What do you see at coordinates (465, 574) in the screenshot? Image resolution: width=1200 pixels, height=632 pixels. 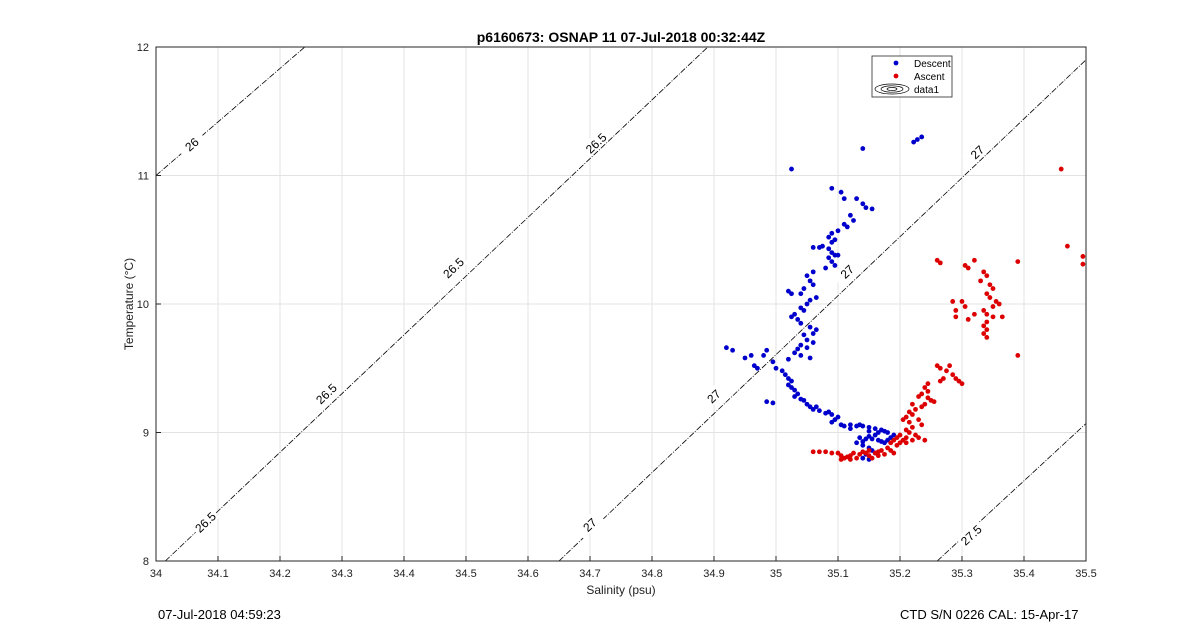 I see `x-tick-label: 34.5` at bounding box center [465, 574].